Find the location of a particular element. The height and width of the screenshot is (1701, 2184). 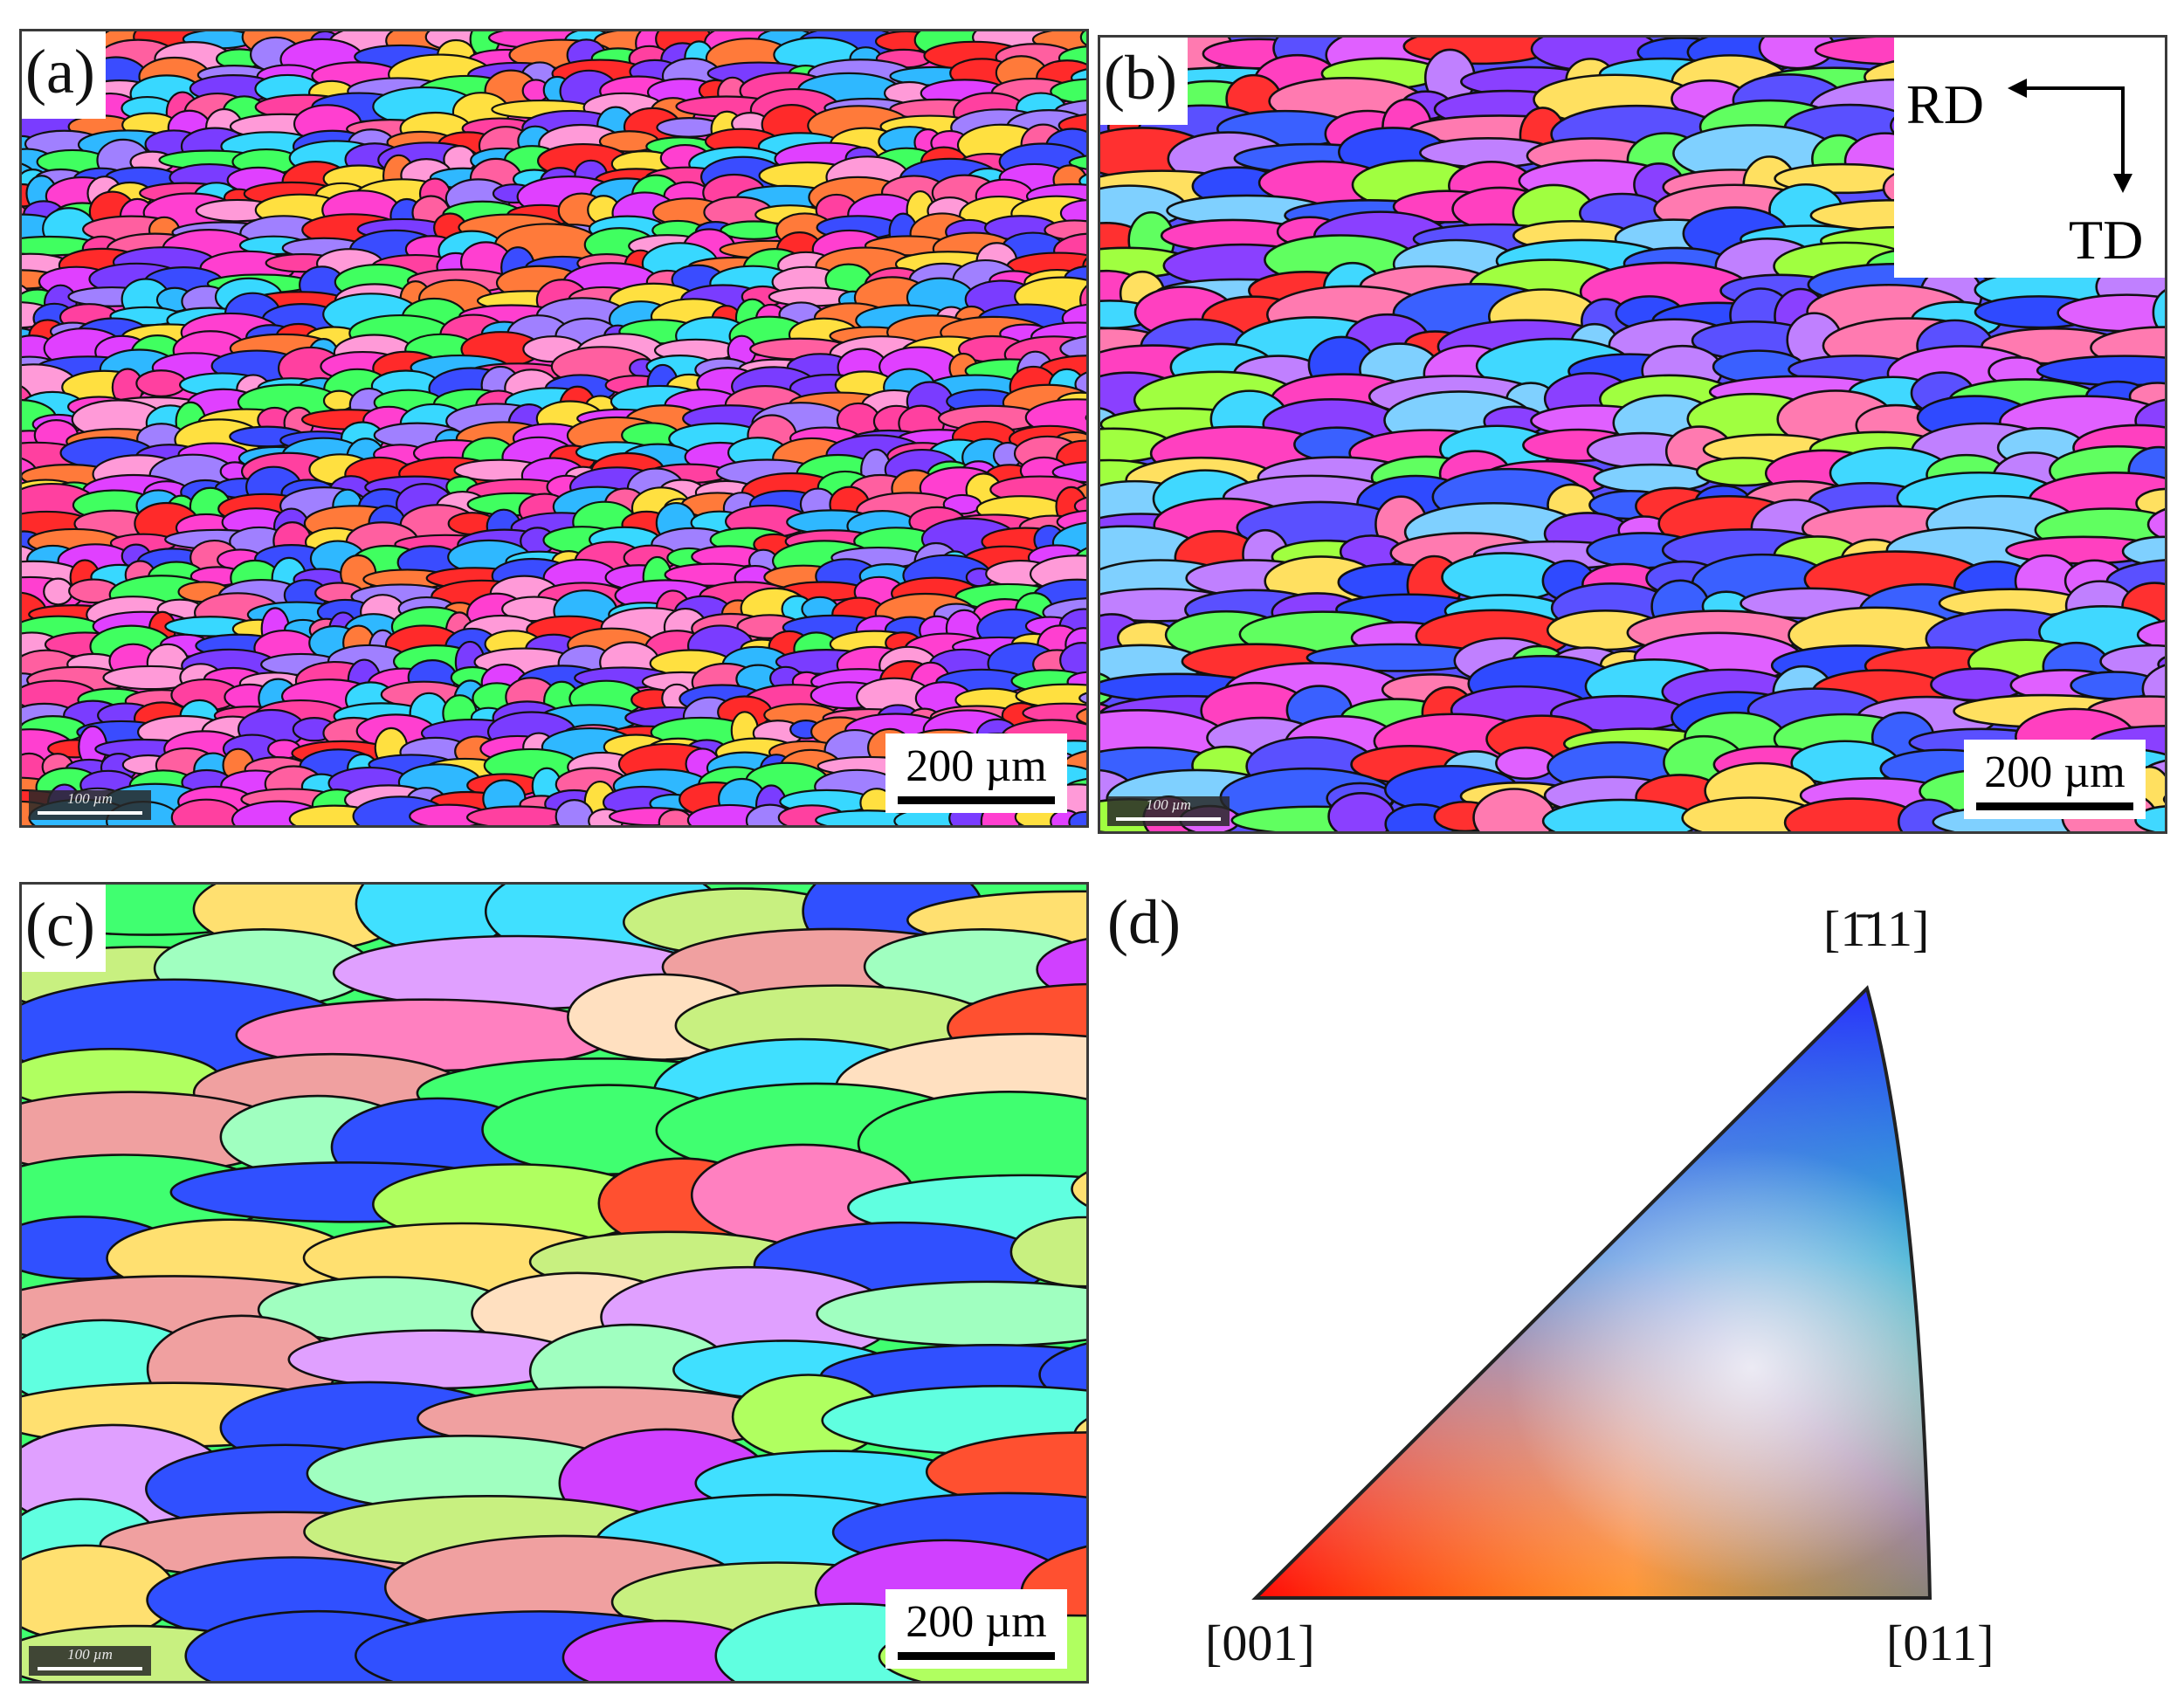

small-scale-text-c: 100 µm is located at coordinates (90, 1655).